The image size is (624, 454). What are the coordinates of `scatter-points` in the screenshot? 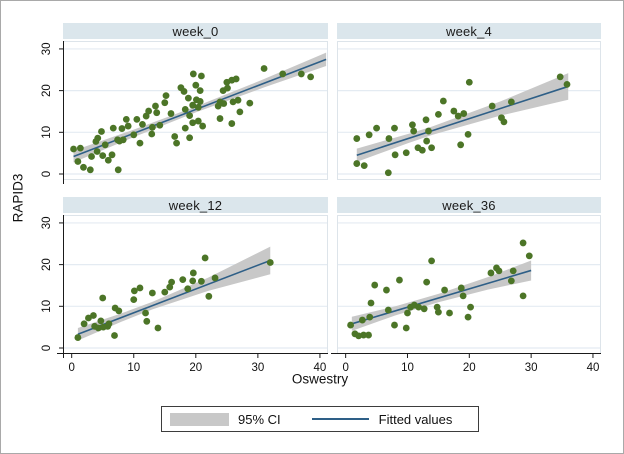 It's located at (462, 125).